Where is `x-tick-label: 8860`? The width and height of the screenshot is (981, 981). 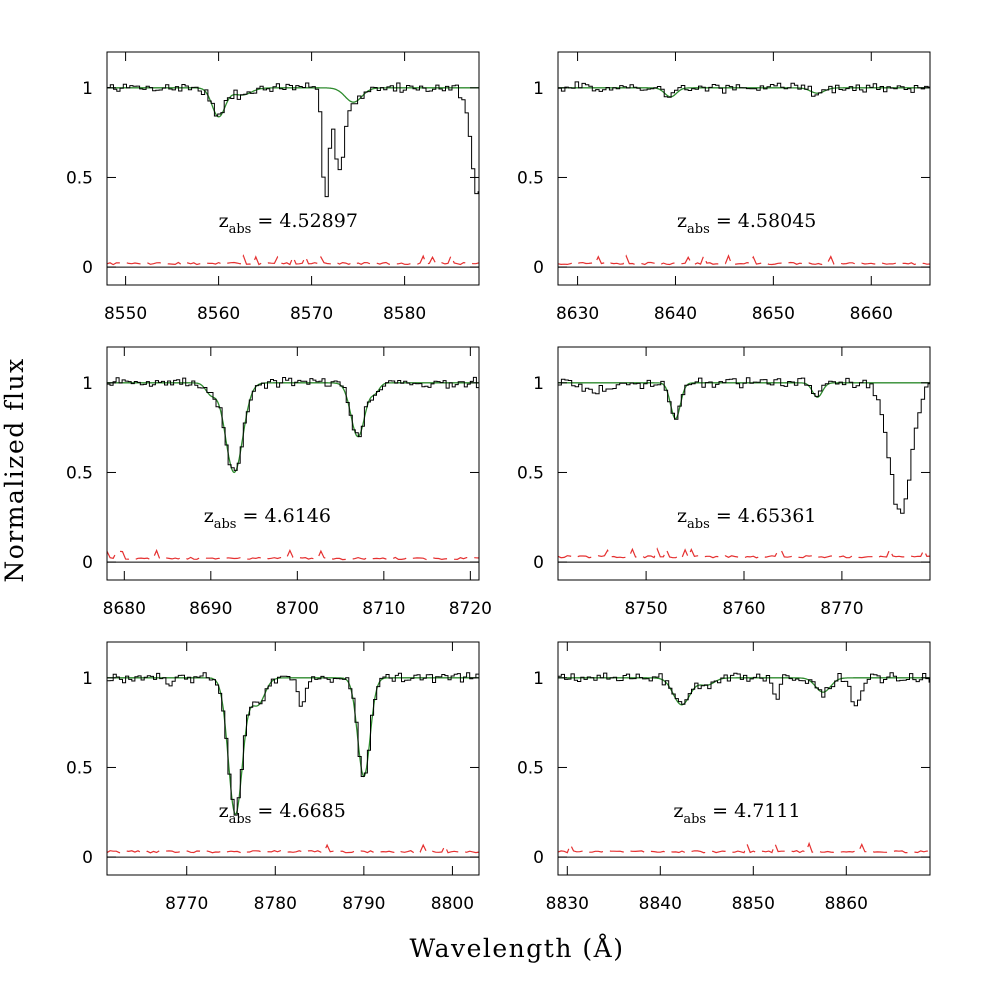 x-tick-label: 8860 is located at coordinates (846, 904).